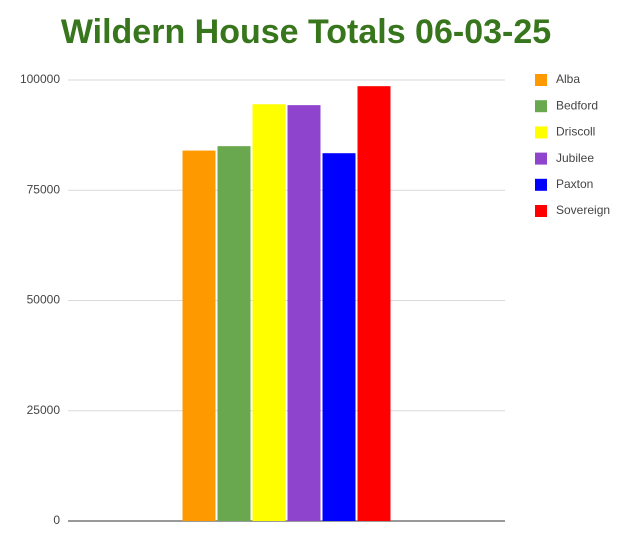 The width and height of the screenshot is (629, 539). I want to click on legend-label: Jubilee, so click(575, 158).